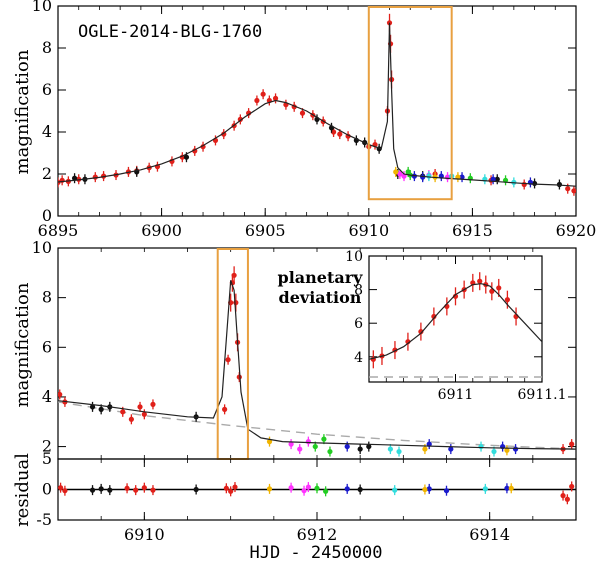  What do you see at coordinates (47, 131) in the screenshot?
I see `top-y-tick-label: 4` at bounding box center [47, 131].